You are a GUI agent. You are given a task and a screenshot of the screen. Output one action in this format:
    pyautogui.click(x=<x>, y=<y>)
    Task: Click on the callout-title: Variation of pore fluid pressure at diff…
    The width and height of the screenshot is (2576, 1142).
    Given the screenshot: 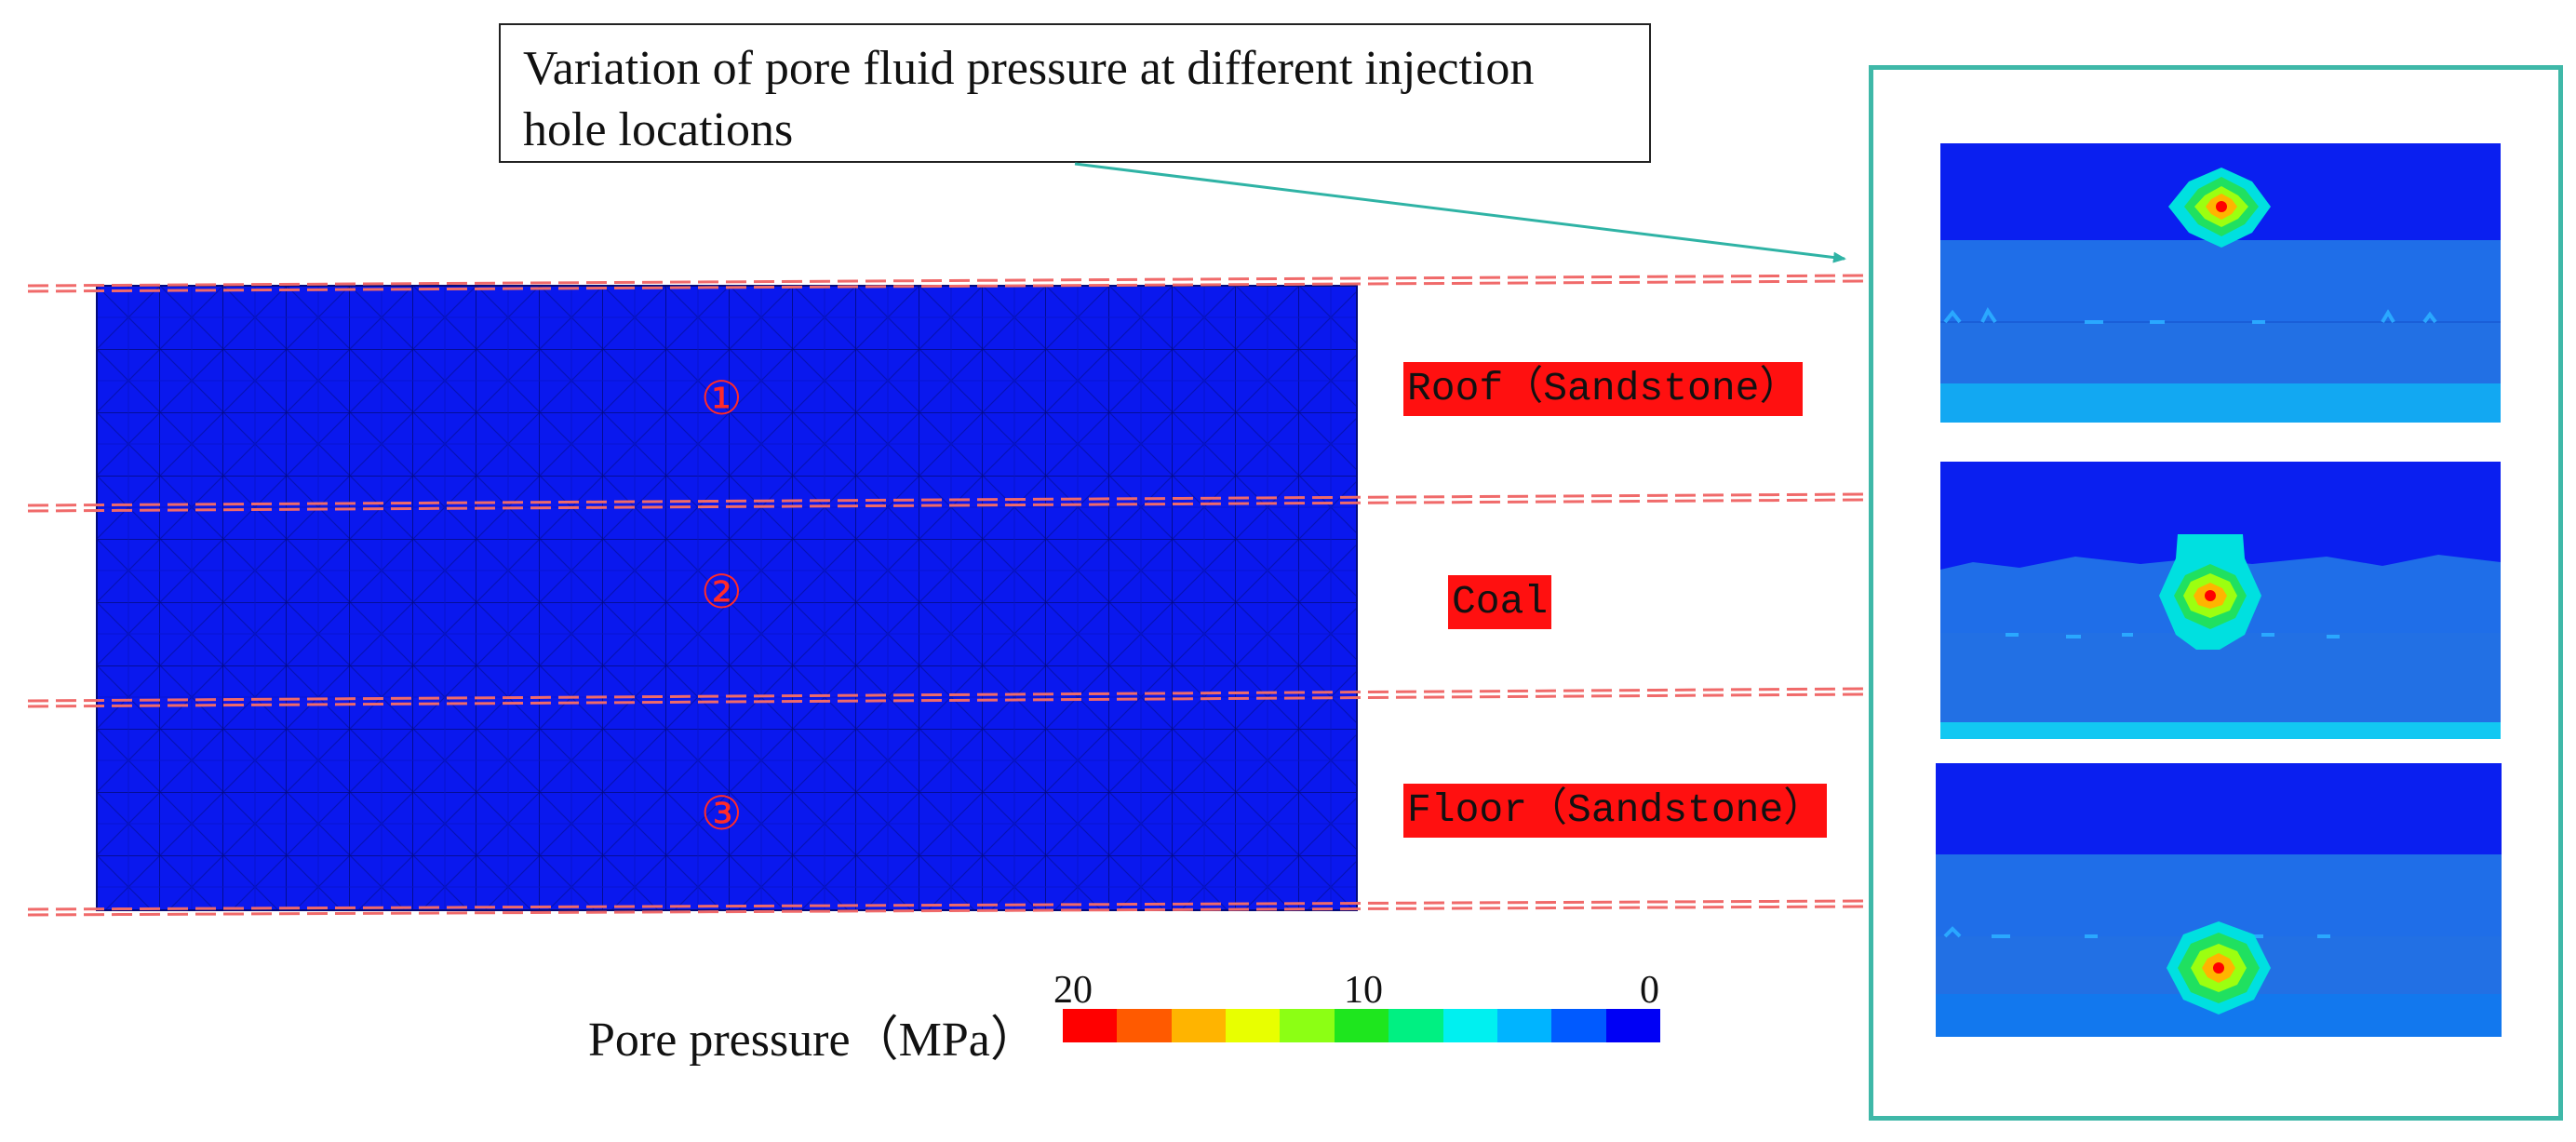 What is the action you would take?
    pyautogui.click(x=1029, y=99)
    